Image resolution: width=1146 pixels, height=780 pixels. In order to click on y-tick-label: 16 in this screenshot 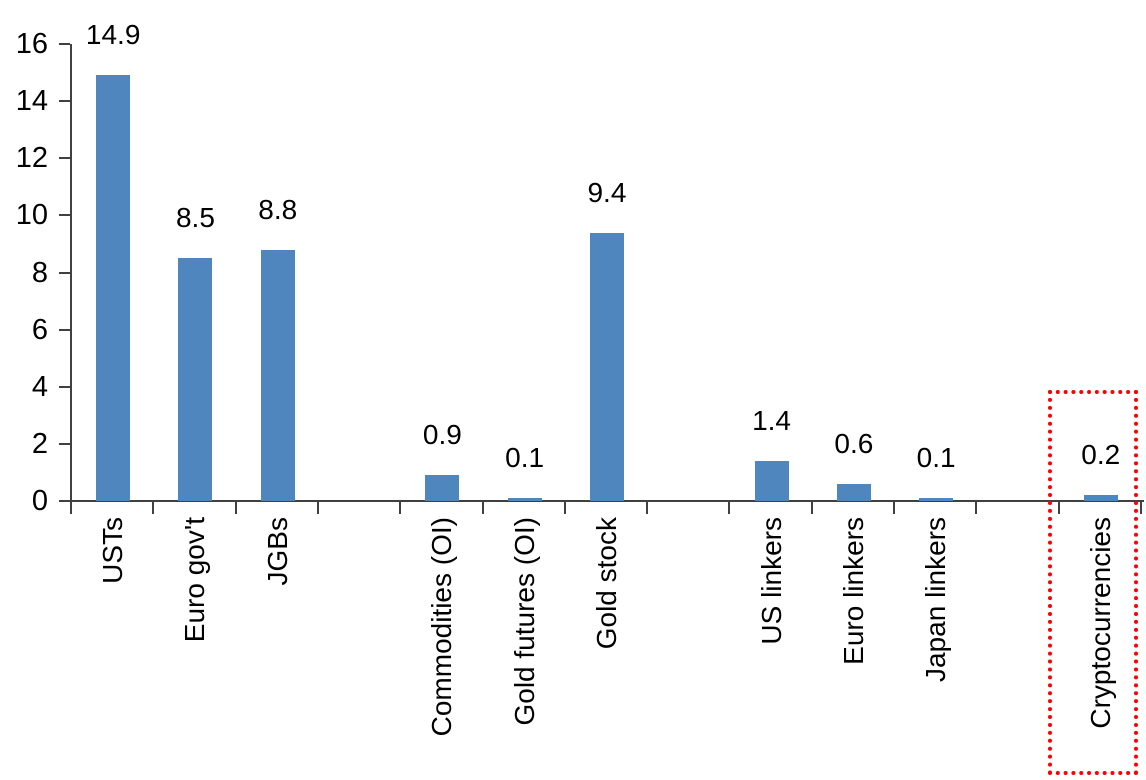, I will do `click(31, 44)`.